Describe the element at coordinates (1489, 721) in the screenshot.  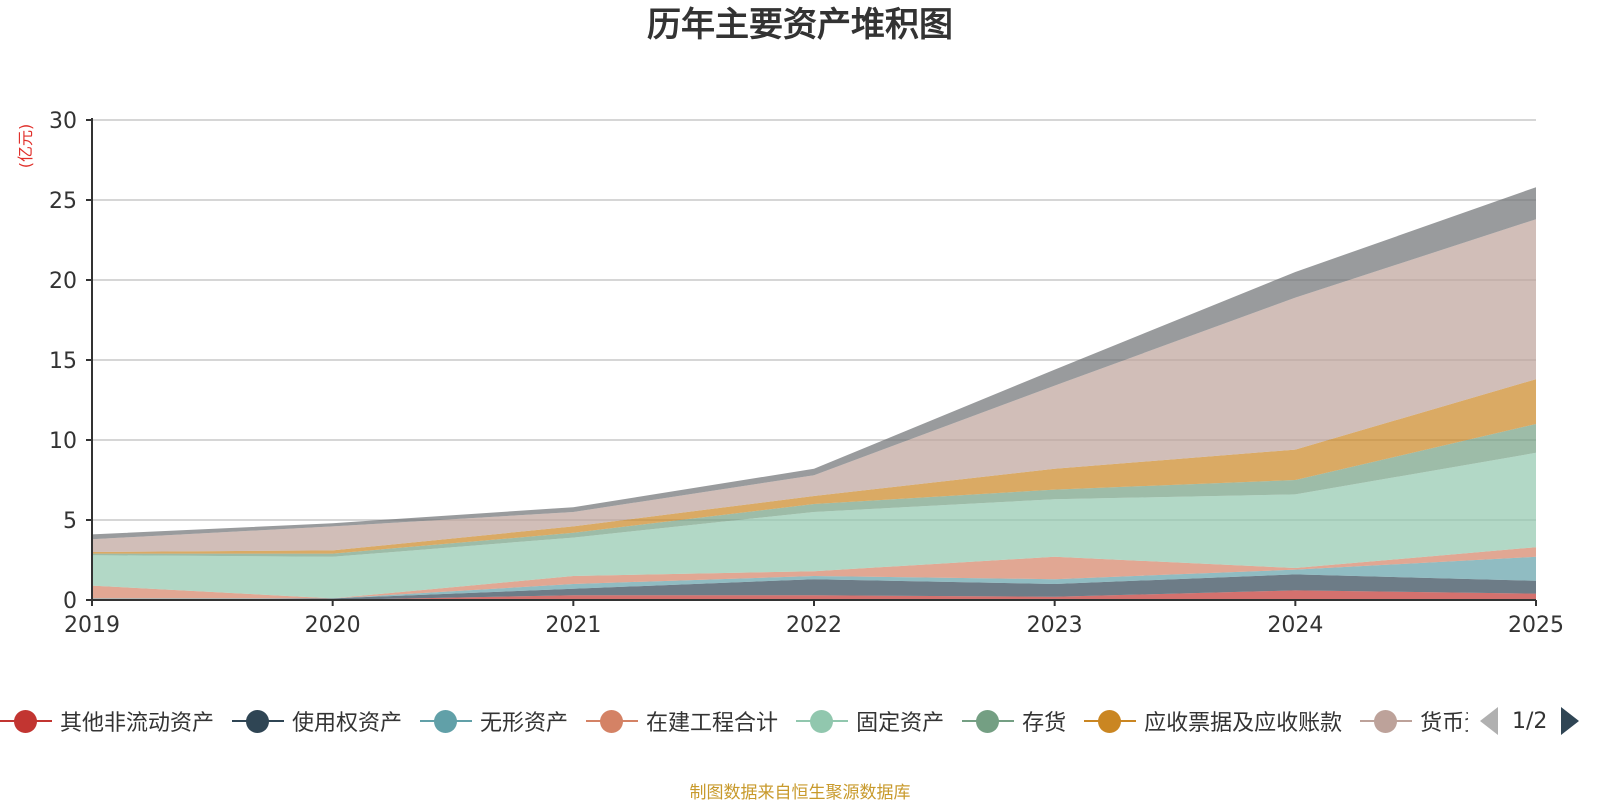
I see `legend-prev-page-icon` at that location.